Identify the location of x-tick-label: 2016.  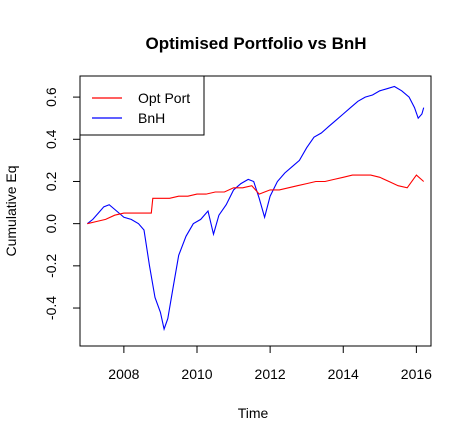
(416, 374).